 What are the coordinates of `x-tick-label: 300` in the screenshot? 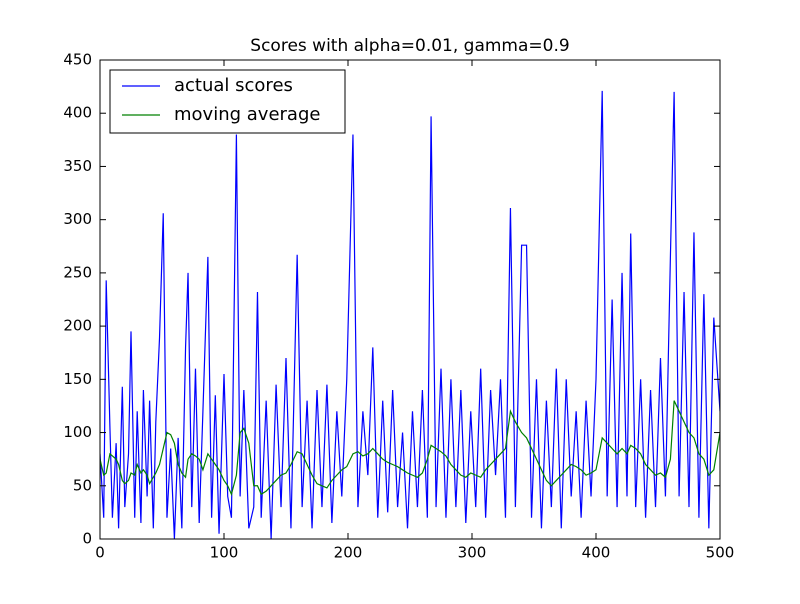 It's located at (472, 553).